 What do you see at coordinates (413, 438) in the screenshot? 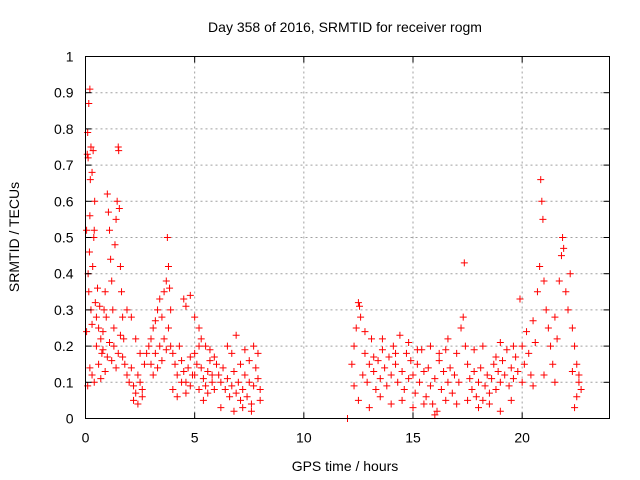
I see `x-tick-label: 15` at bounding box center [413, 438].